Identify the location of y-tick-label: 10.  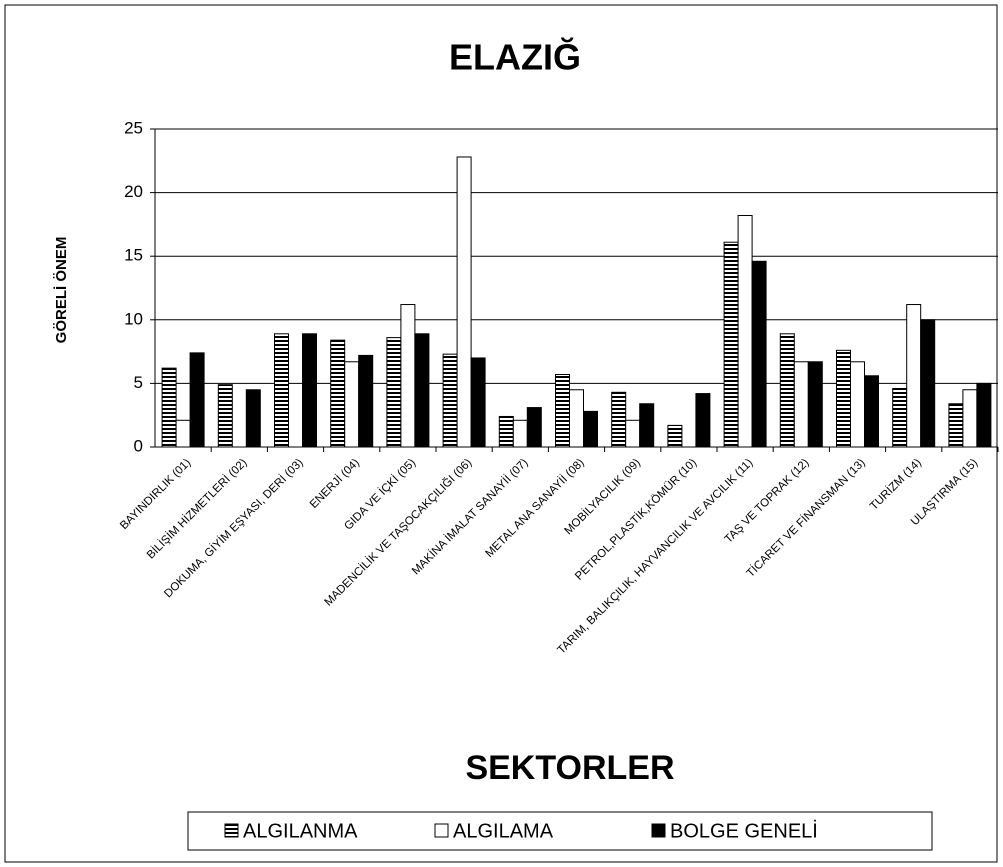
(133, 318).